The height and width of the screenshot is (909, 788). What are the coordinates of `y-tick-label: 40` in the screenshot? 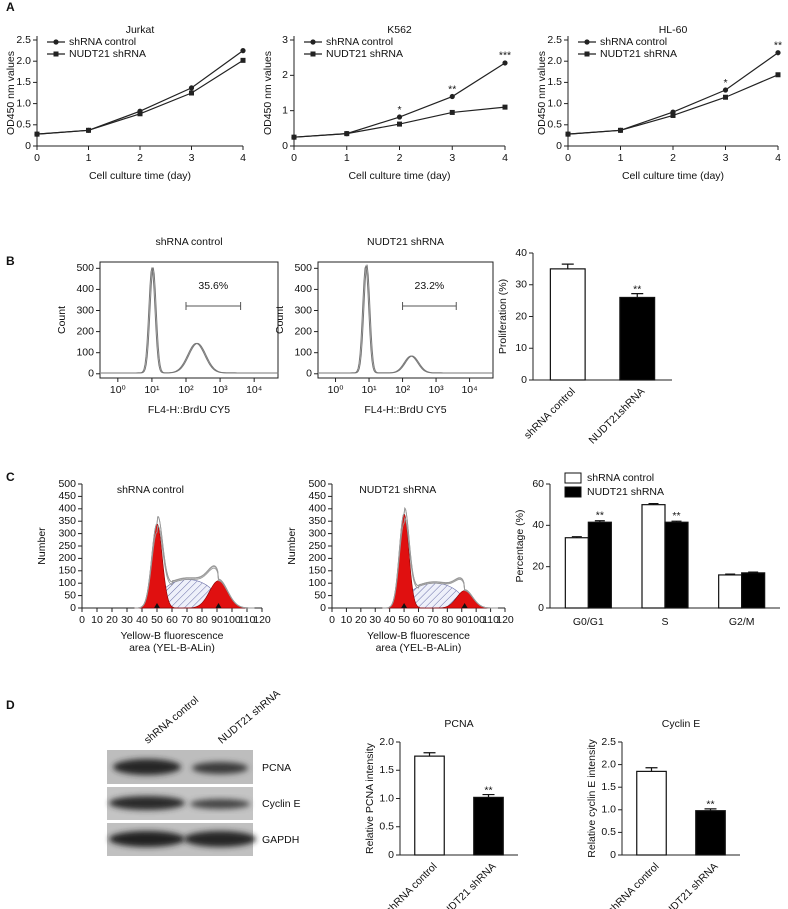 It's located at (521, 253).